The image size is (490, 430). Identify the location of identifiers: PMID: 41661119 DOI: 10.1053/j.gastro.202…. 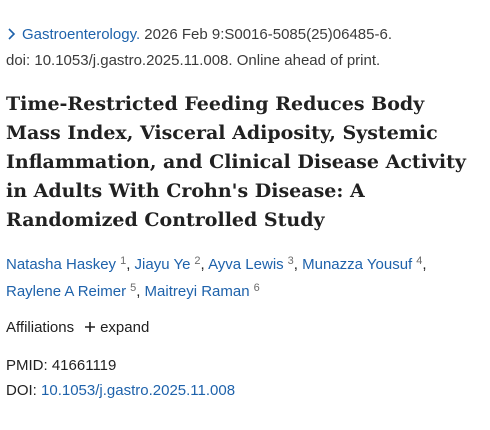
(244, 378).